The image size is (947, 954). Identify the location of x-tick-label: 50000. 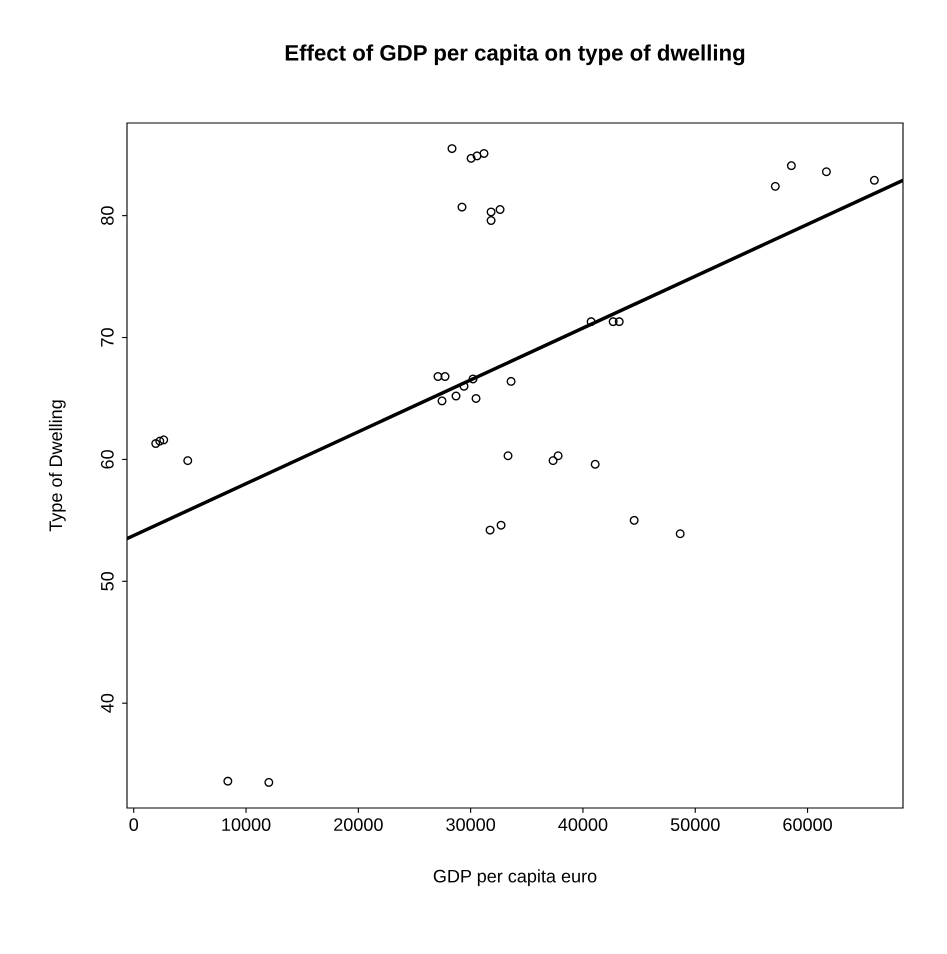
(695, 824).